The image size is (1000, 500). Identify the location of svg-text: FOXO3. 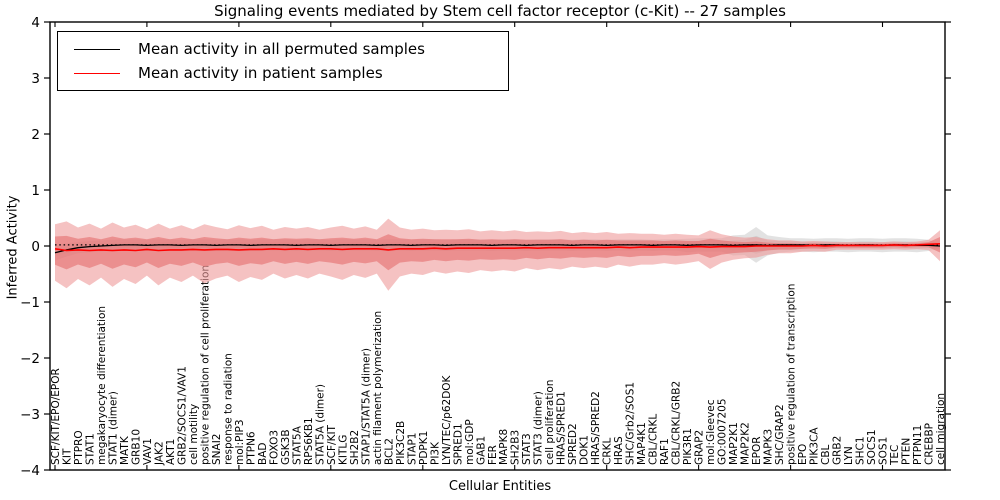
(274, 447).